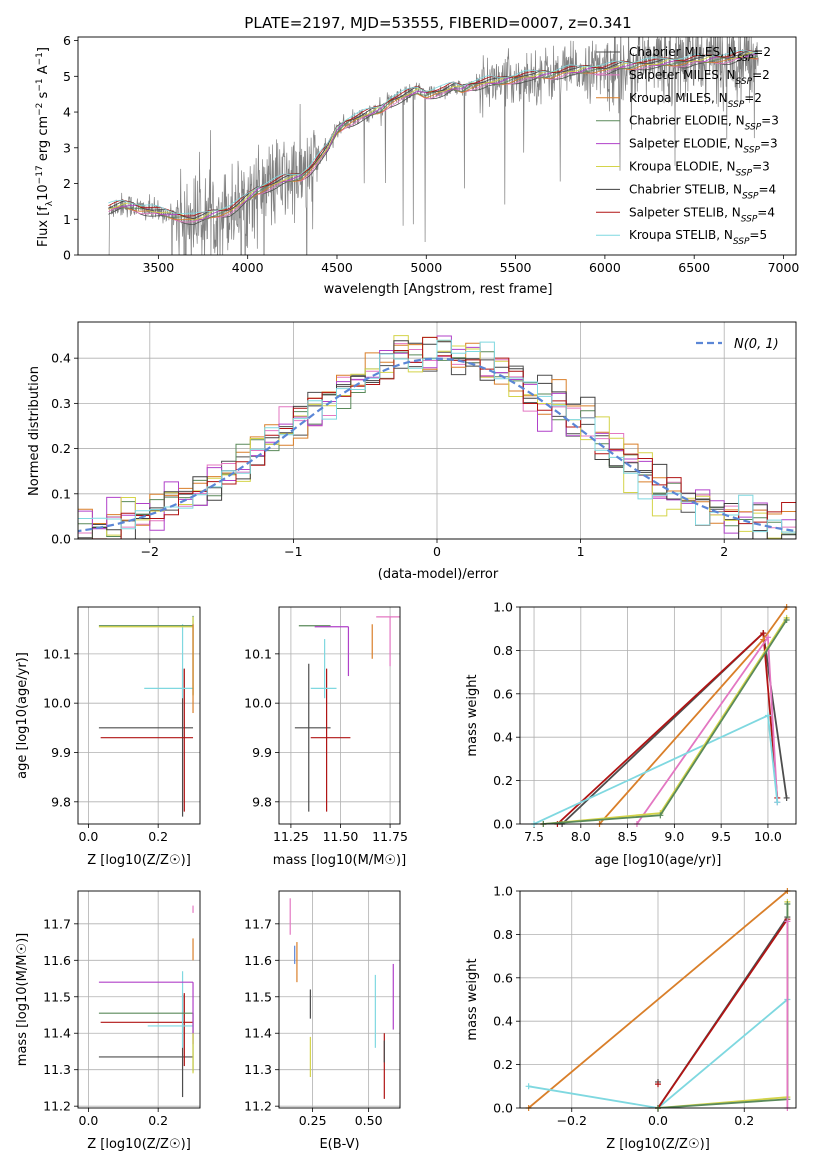  I want to click on x-tick-label: 5500, so click(516, 267).